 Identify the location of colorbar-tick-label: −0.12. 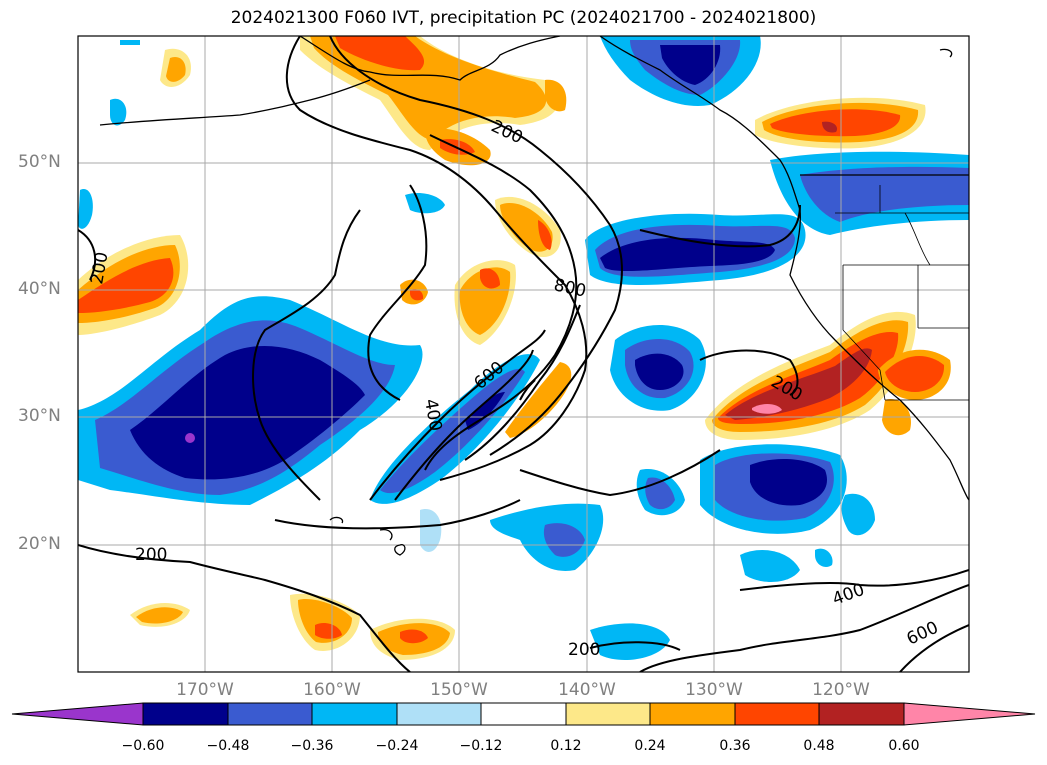
(481, 746).